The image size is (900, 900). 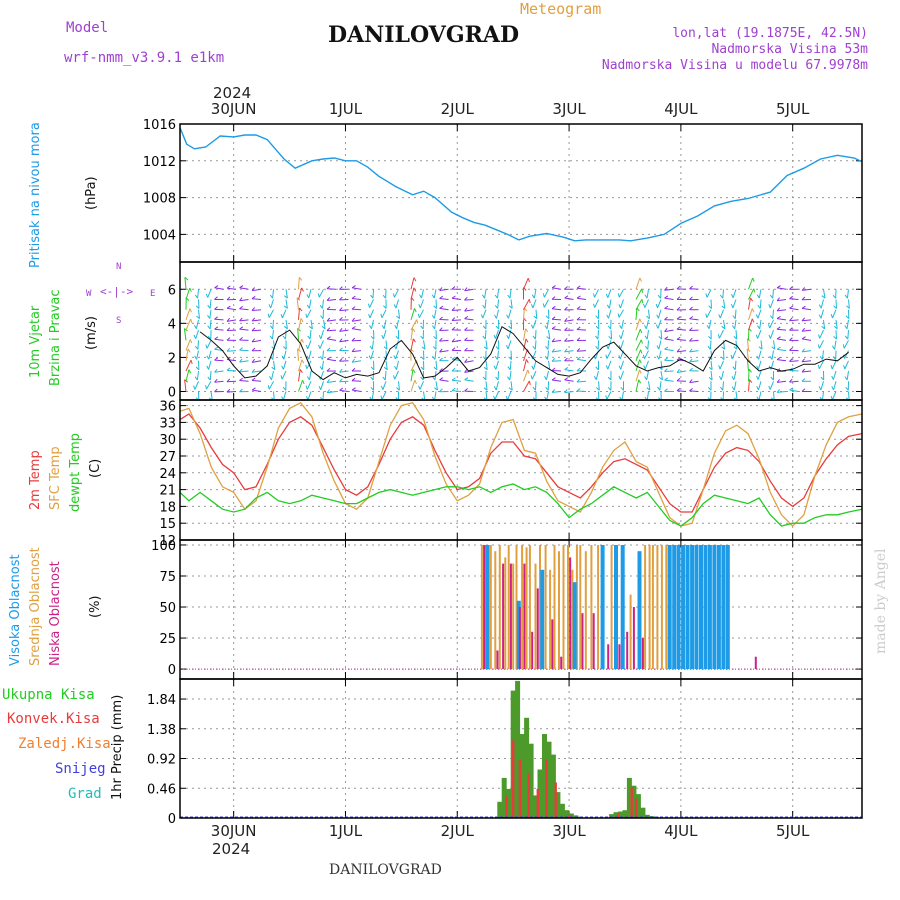 I want to click on ytick-label: 36, so click(x=167, y=407).